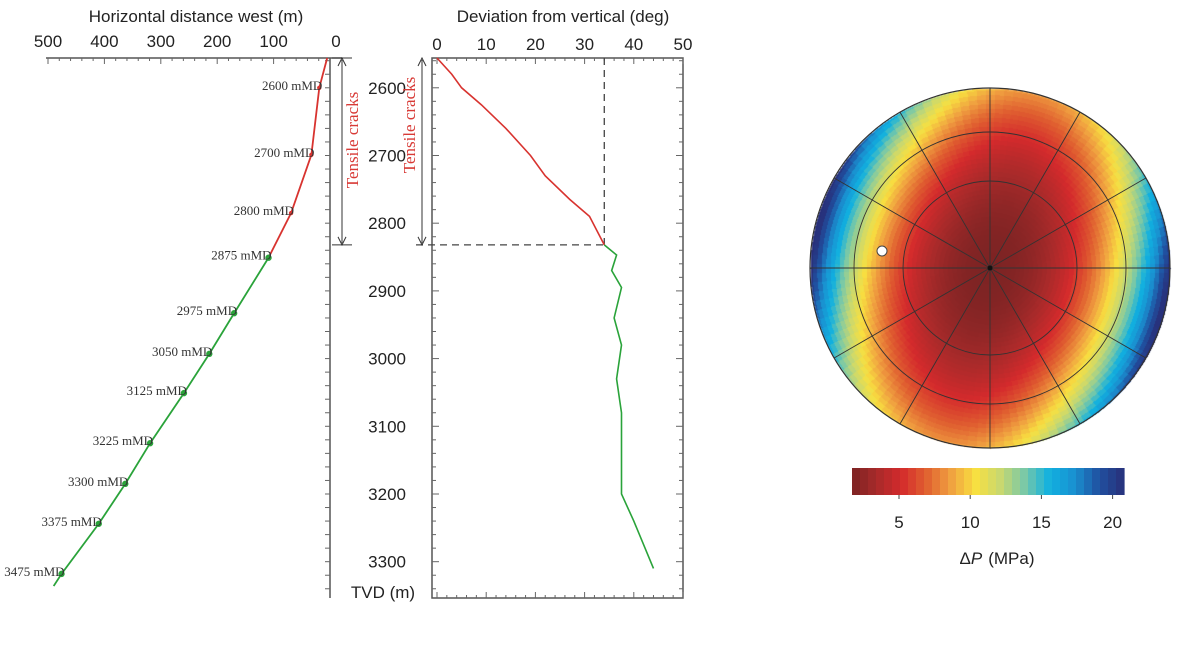 The image size is (1180, 646). What do you see at coordinates (241, 255) in the screenshot?
I see `md-label: 2875 mMD` at bounding box center [241, 255].